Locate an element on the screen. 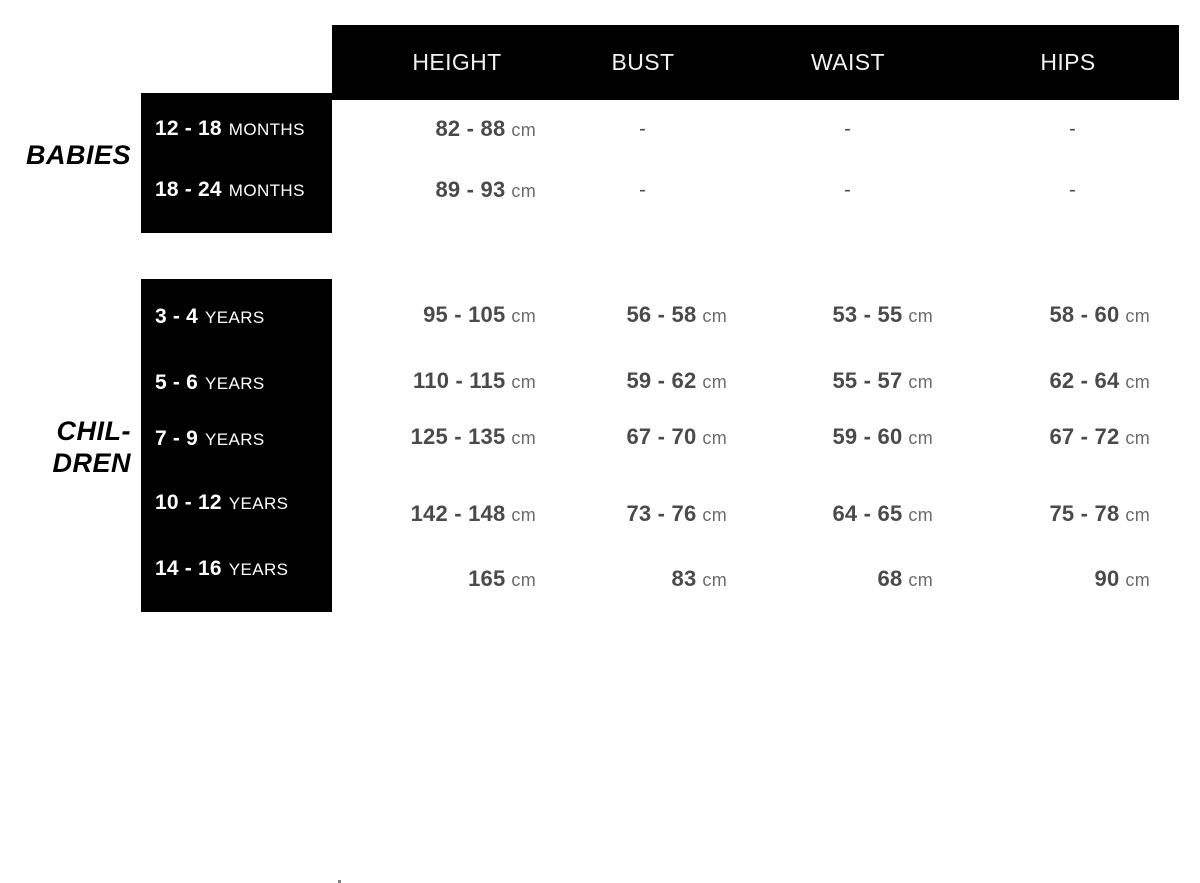 The height and width of the screenshot is (883, 1200). cell-children-0-hips: 58 - 60 cm is located at coordinates (1066, 315).